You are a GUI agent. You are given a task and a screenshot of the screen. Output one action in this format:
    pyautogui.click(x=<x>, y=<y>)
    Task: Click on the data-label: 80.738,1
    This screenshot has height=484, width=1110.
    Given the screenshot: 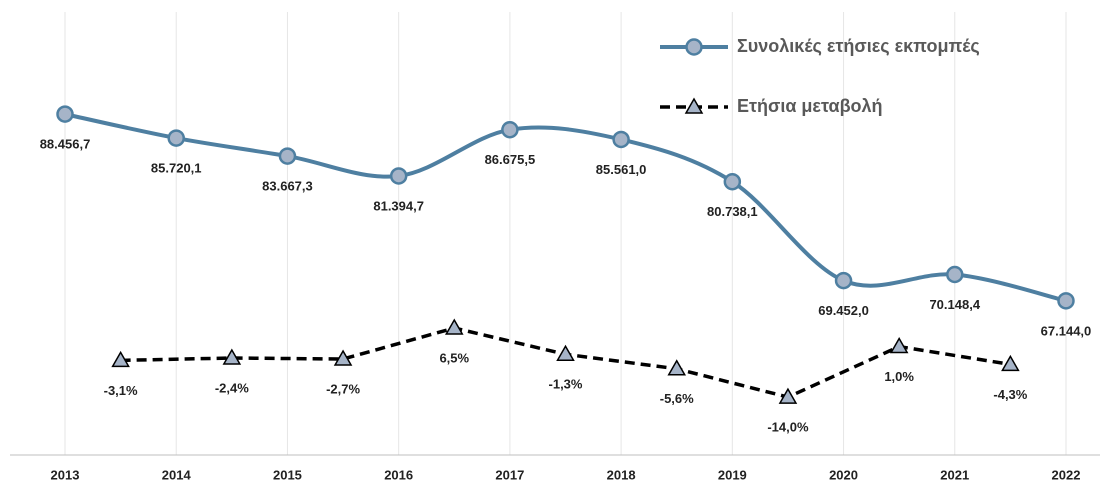 What is the action you would take?
    pyautogui.click(x=732, y=211)
    